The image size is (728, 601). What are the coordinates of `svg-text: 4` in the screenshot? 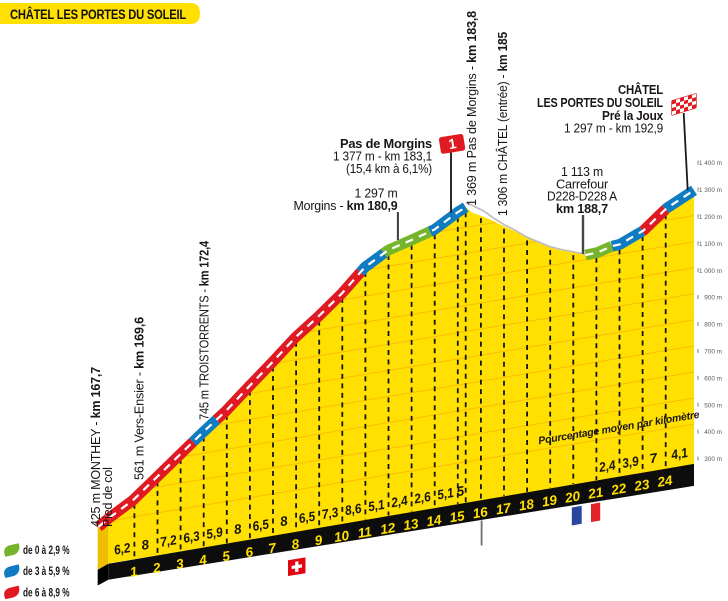 It's located at (202, 560).